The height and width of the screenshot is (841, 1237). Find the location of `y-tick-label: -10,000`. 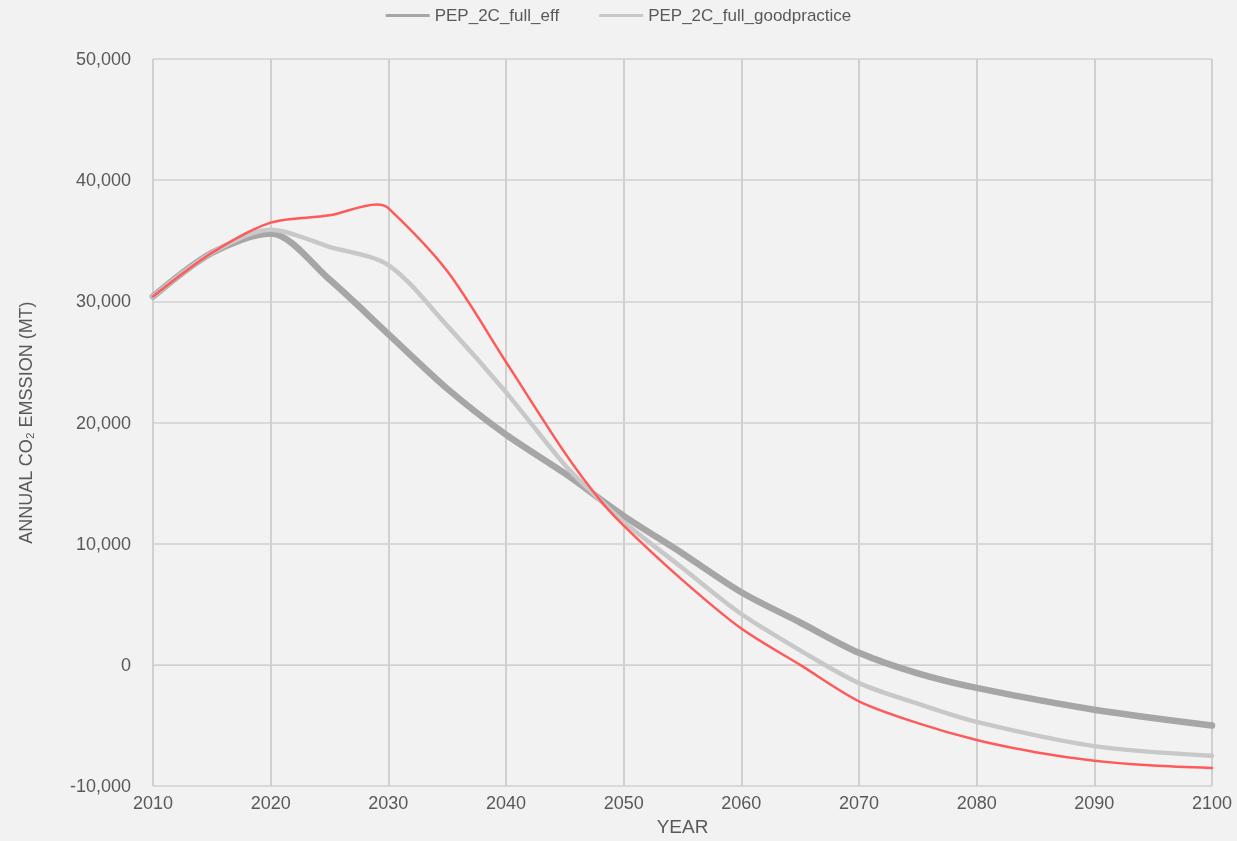

y-tick-label: -10,000 is located at coordinates (100, 786).